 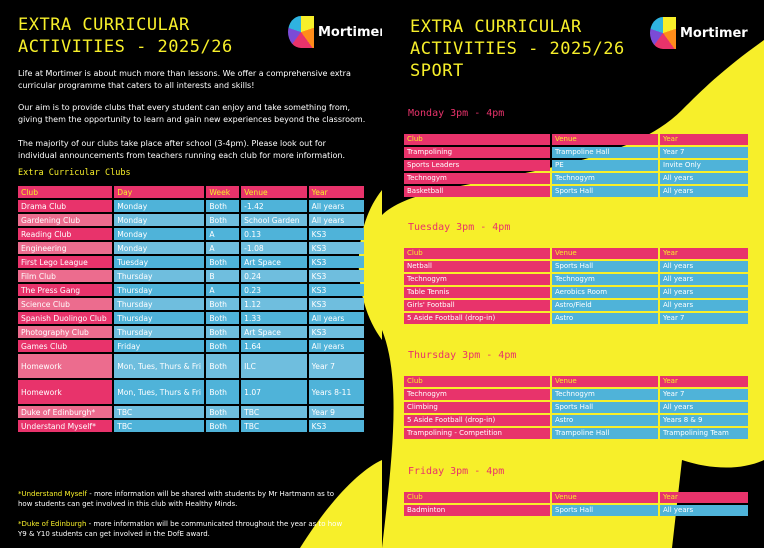 What do you see at coordinates (274, 206) in the screenshot?
I see `clubs-table-row-cell: -1.42` at bounding box center [274, 206].